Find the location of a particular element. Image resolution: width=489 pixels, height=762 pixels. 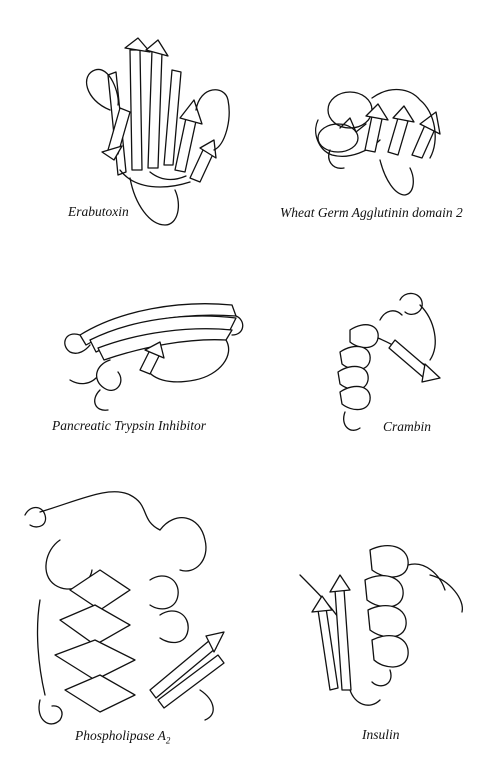

wheat-germ-agglutinin-ribbon-diagram is located at coordinates (378, 142).